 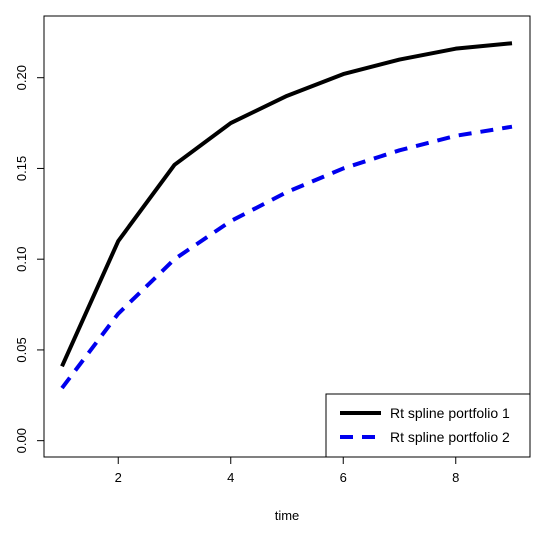 What do you see at coordinates (287, 471) in the screenshot?
I see `x-axis: 2 4 6 8` at bounding box center [287, 471].